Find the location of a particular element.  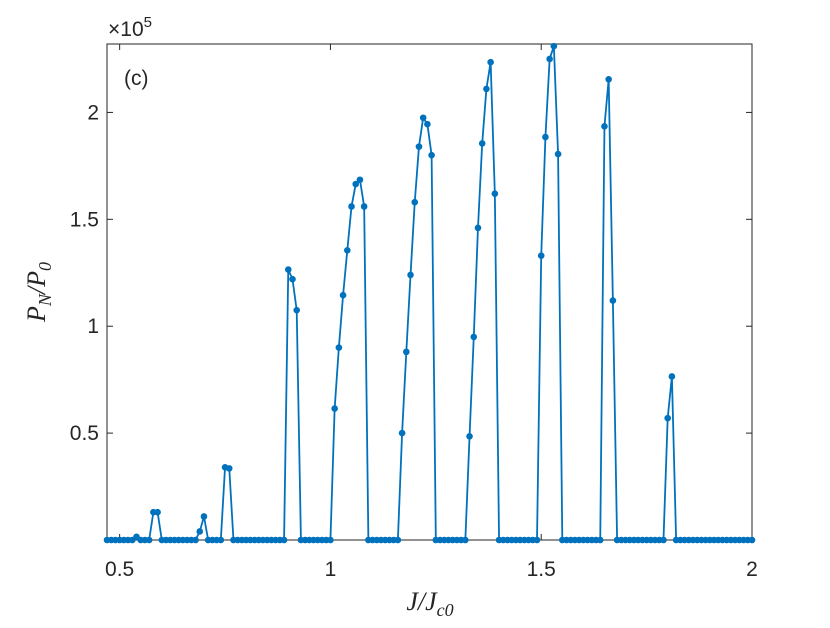

x-tick-label: 2 is located at coordinates (752, 569).